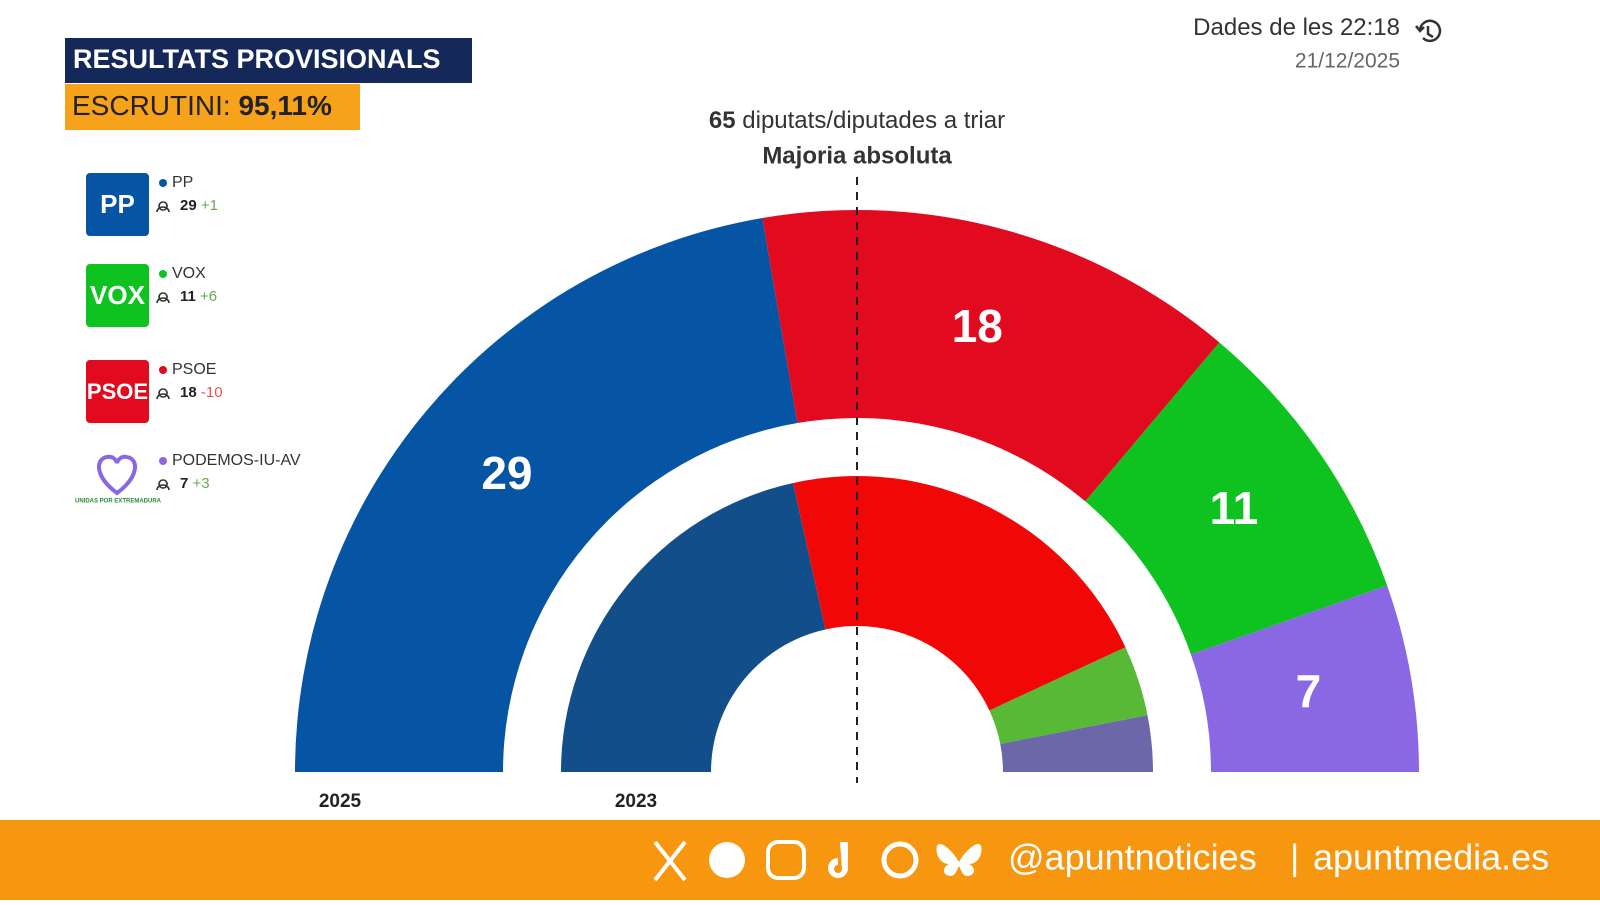  Describe the element at coordinates (727, 860) in the screenshot. I see `facebook-icon` at that location.